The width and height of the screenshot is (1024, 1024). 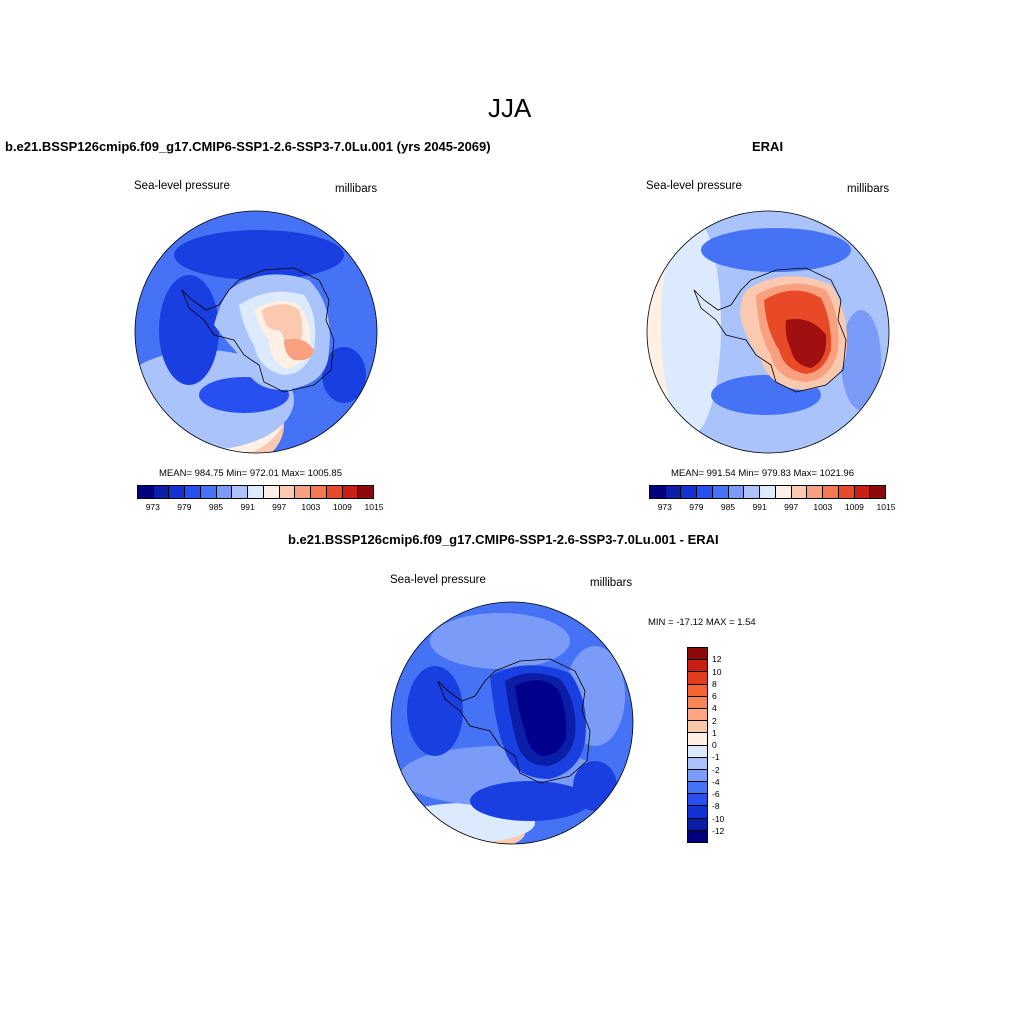 I want to click on panel-1-units-label: millibars, so click(x=356, y=189).